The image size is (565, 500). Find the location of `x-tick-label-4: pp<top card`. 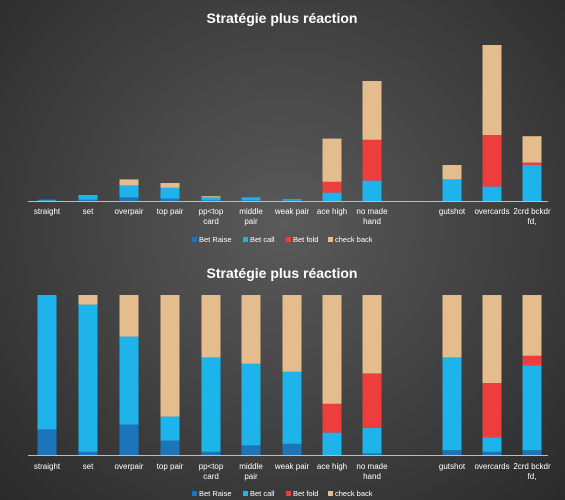

x-tick-label-4: pp<top card is located at coordinates (211, 216).